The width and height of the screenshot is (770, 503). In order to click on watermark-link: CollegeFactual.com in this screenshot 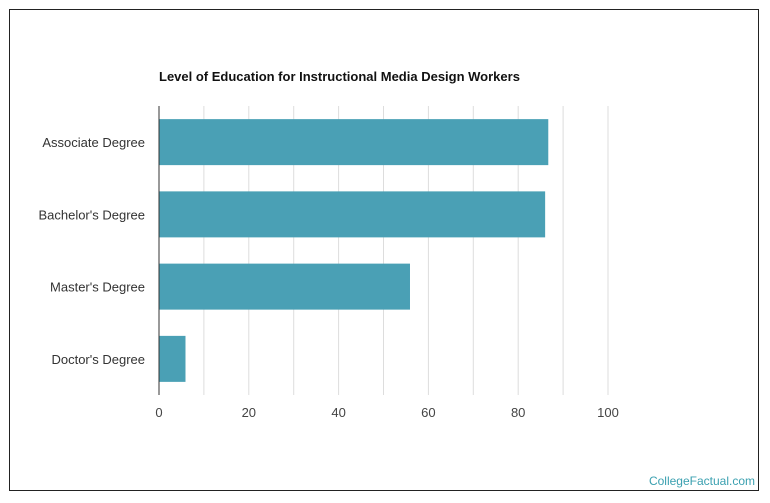, I will do `click(702, 481)`.